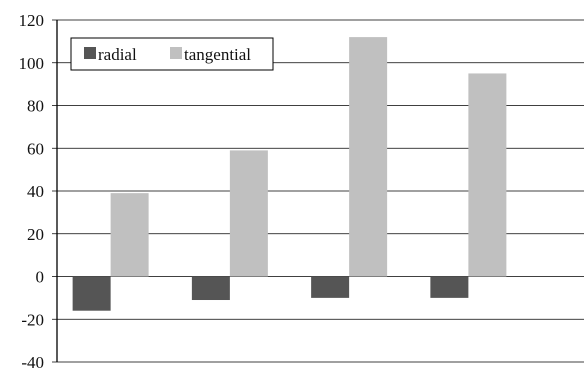  I want to click on legend-swatch-radial, so click(90, 53).